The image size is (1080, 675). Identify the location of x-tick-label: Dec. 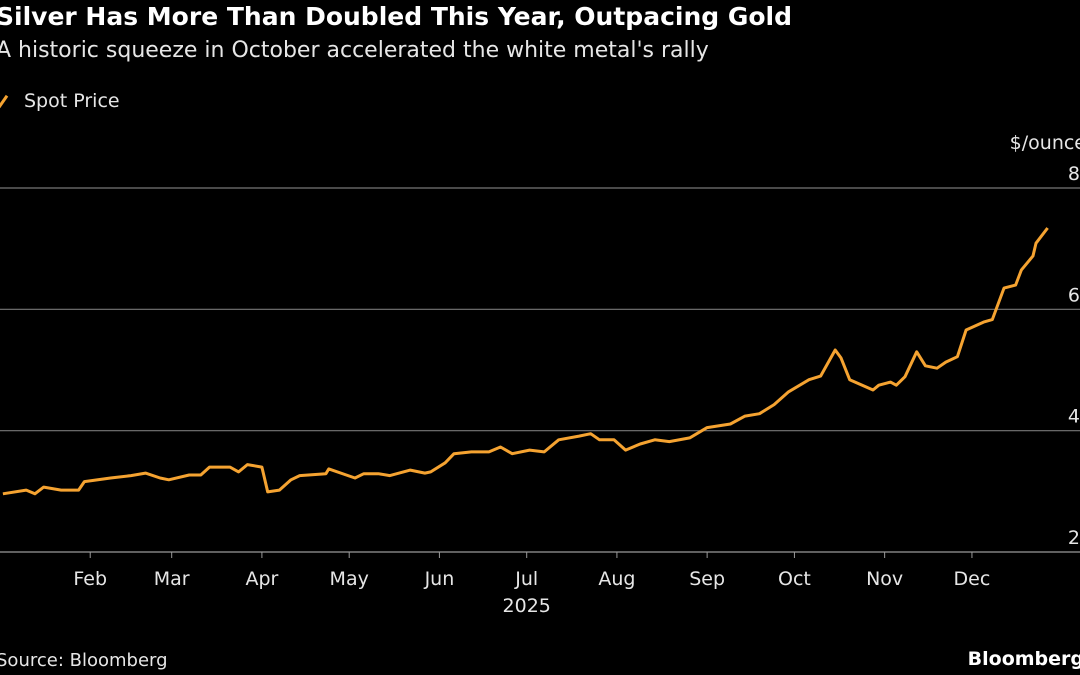
(972, 579).